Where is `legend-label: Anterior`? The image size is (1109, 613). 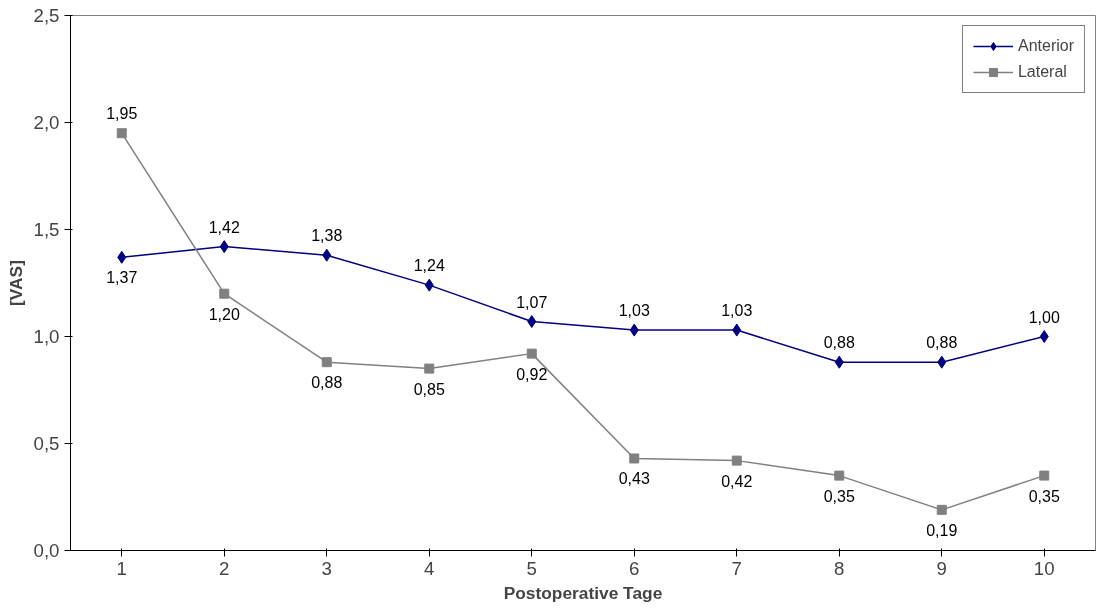
legend-label: Anterior is located at coordinates (1045, 46).